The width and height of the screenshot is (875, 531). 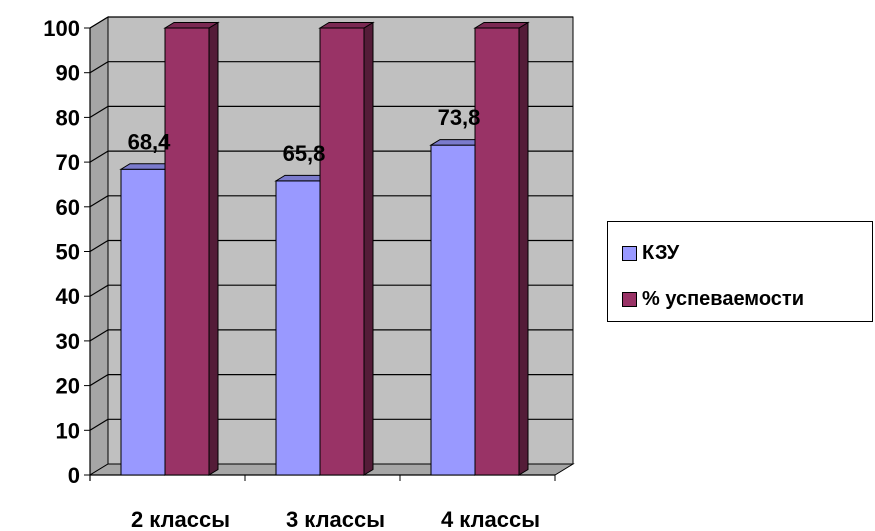 I want to click on y-tick-label: 10, so click(x=68, y=430).